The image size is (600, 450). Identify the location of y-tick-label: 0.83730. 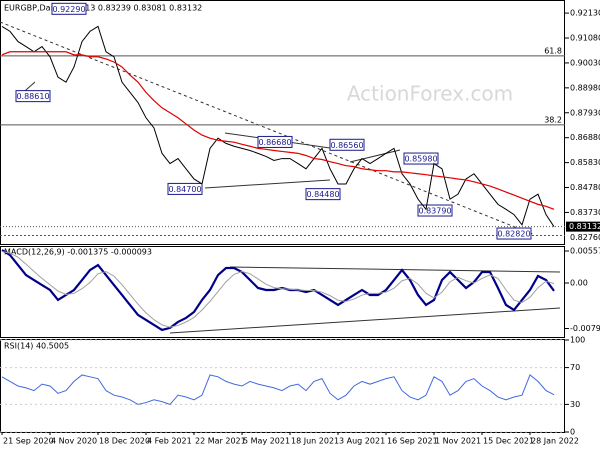
(585, 212).